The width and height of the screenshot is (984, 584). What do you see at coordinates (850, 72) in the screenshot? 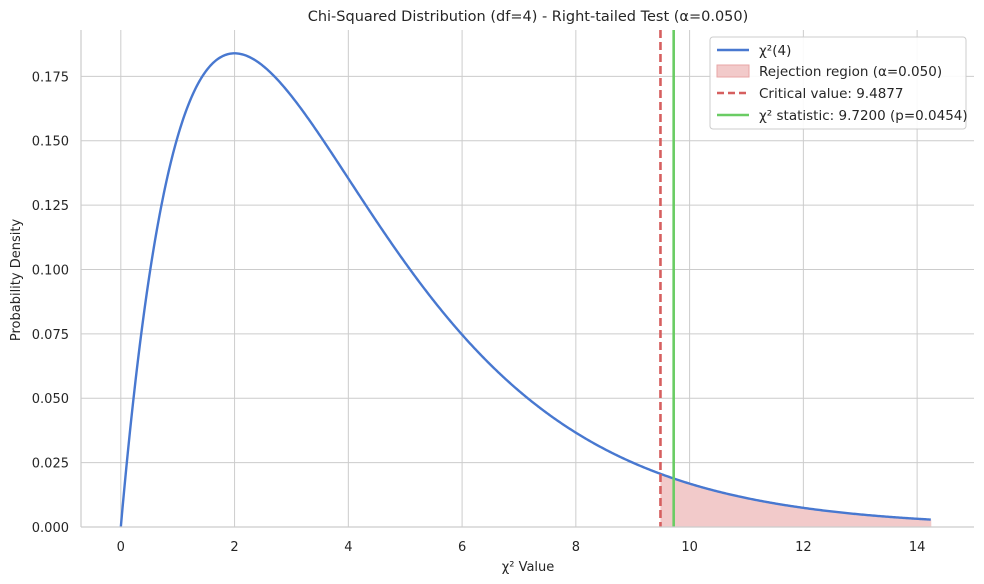
I see `legend-label-rejection: Rejection region (α=0.050)` at bounding box center [850, 72].